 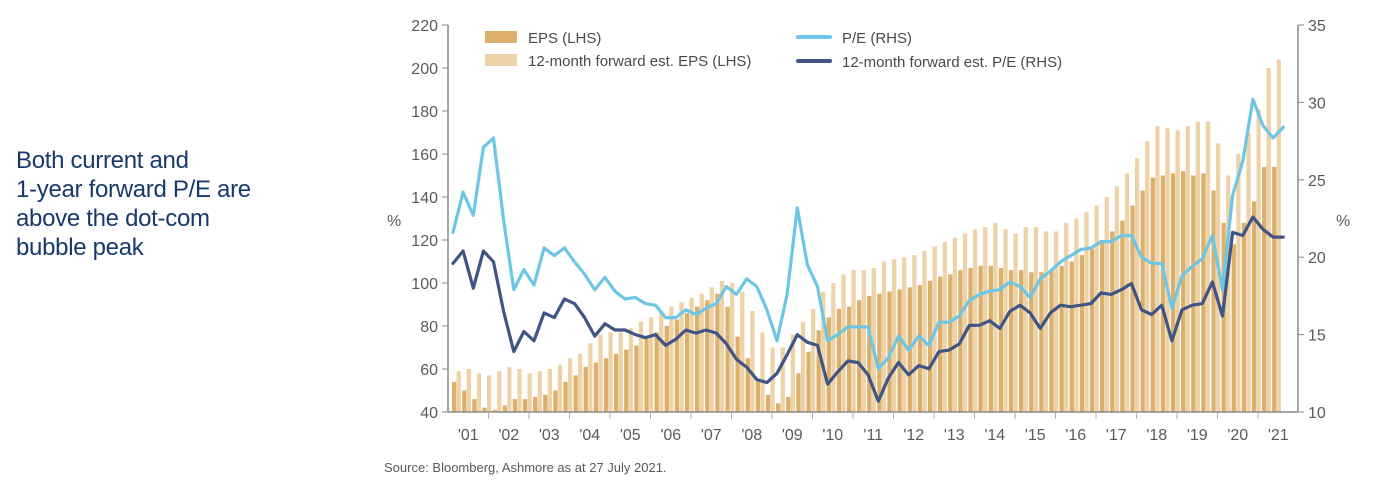 I want to click on left-axis-tick-label: 200, so click(x=424, y=69).